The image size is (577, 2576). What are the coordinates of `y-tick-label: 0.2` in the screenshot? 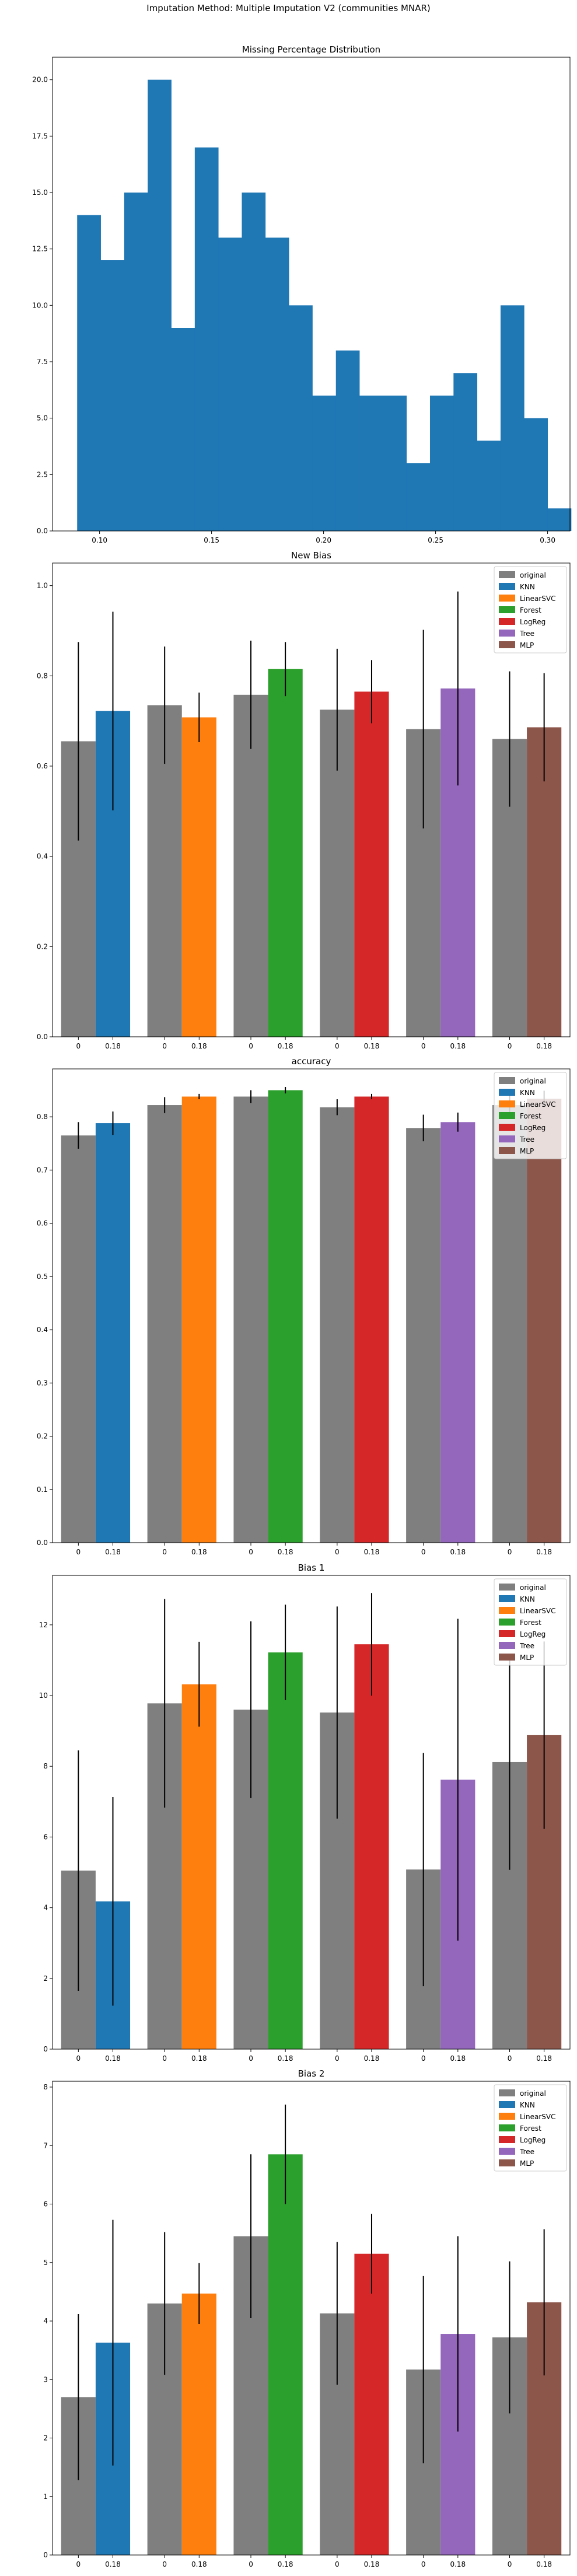 It's located at (42, 1436).